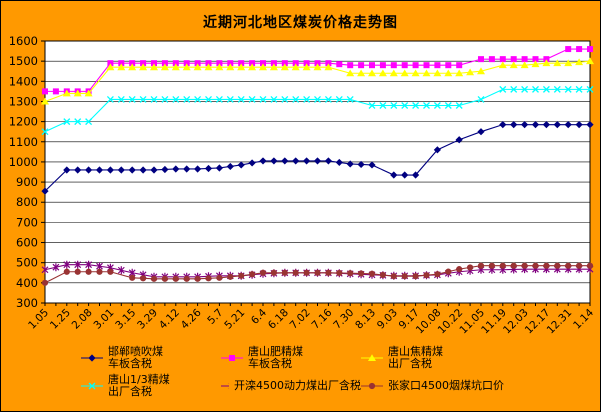  I want to click on legend-label: 唐山焦精煤 出厂含税, so click(415, 357).